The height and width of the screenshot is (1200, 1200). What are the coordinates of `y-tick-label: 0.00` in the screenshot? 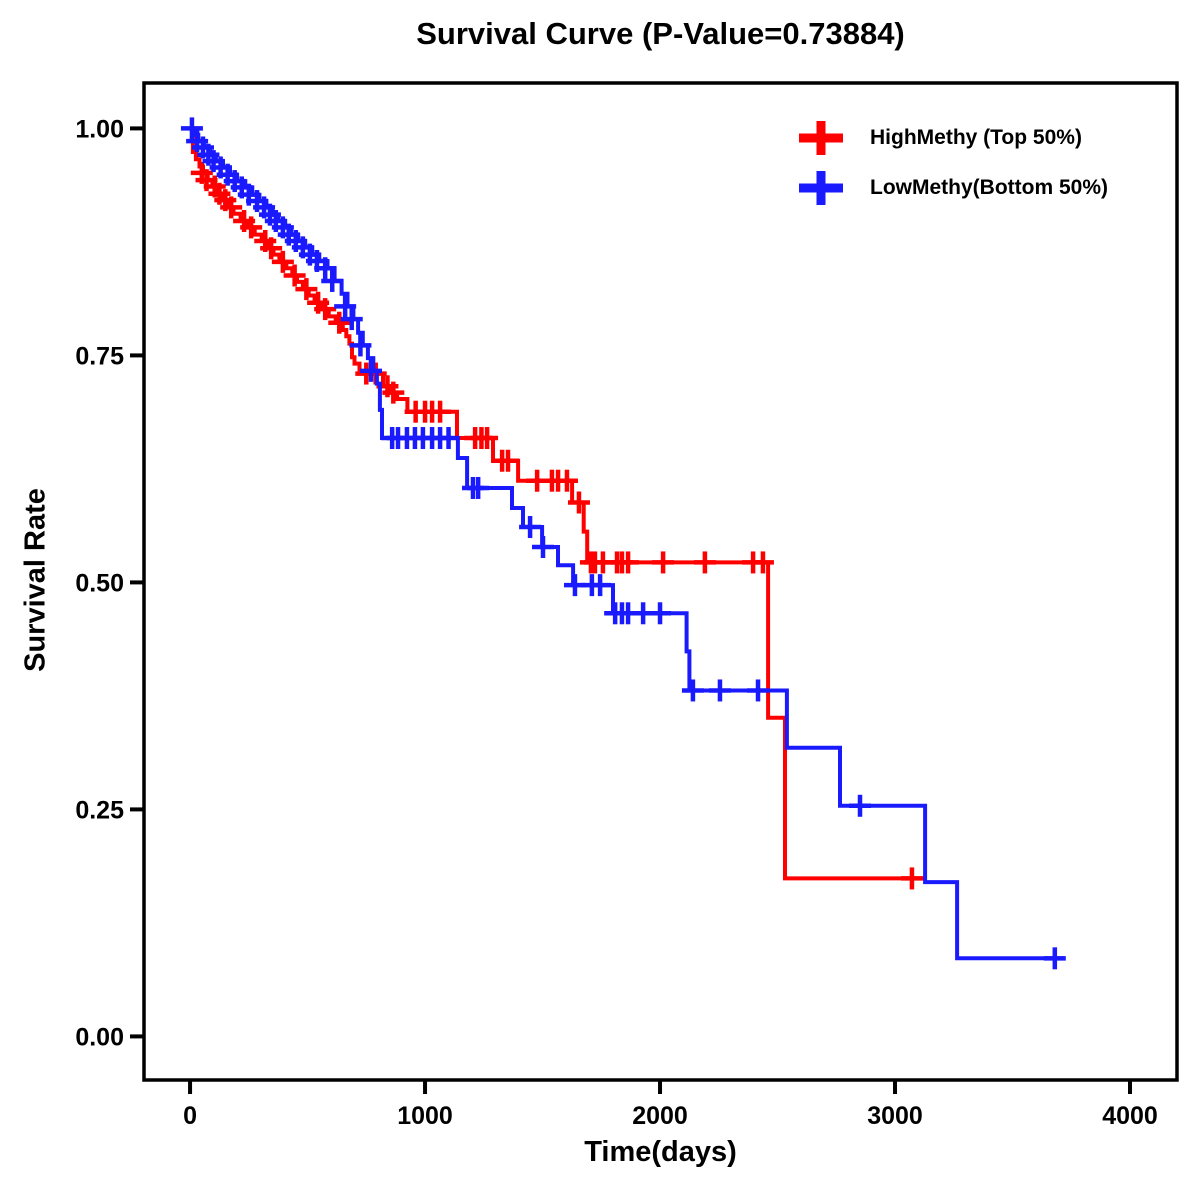 It's located at (99, 1037).